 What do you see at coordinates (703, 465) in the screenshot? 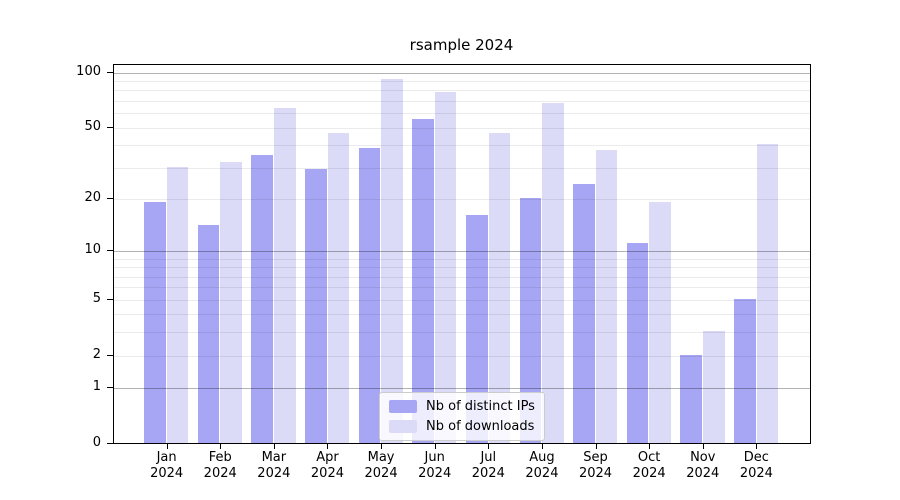
I see `x-tick-label-nov: Nov 2024` at bounding box center [703, 465].